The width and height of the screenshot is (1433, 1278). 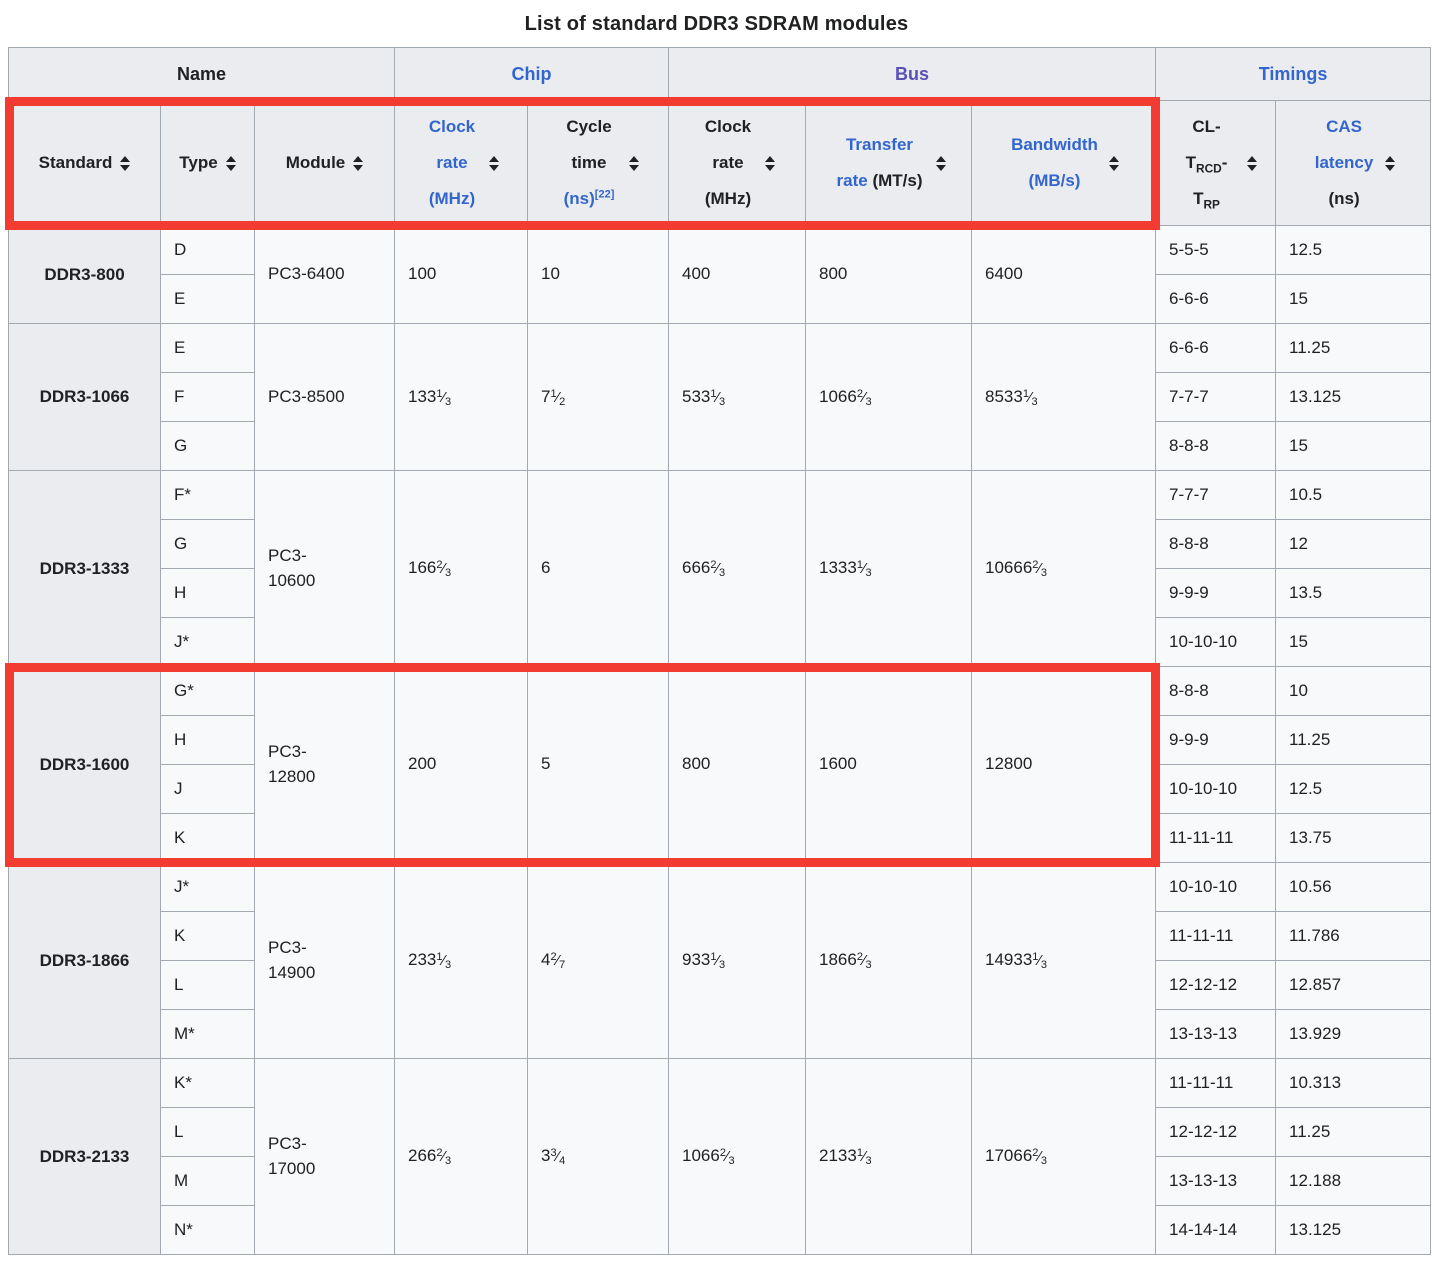 I want to click on group-header-name-label: Name, so click(x=201, y=73).